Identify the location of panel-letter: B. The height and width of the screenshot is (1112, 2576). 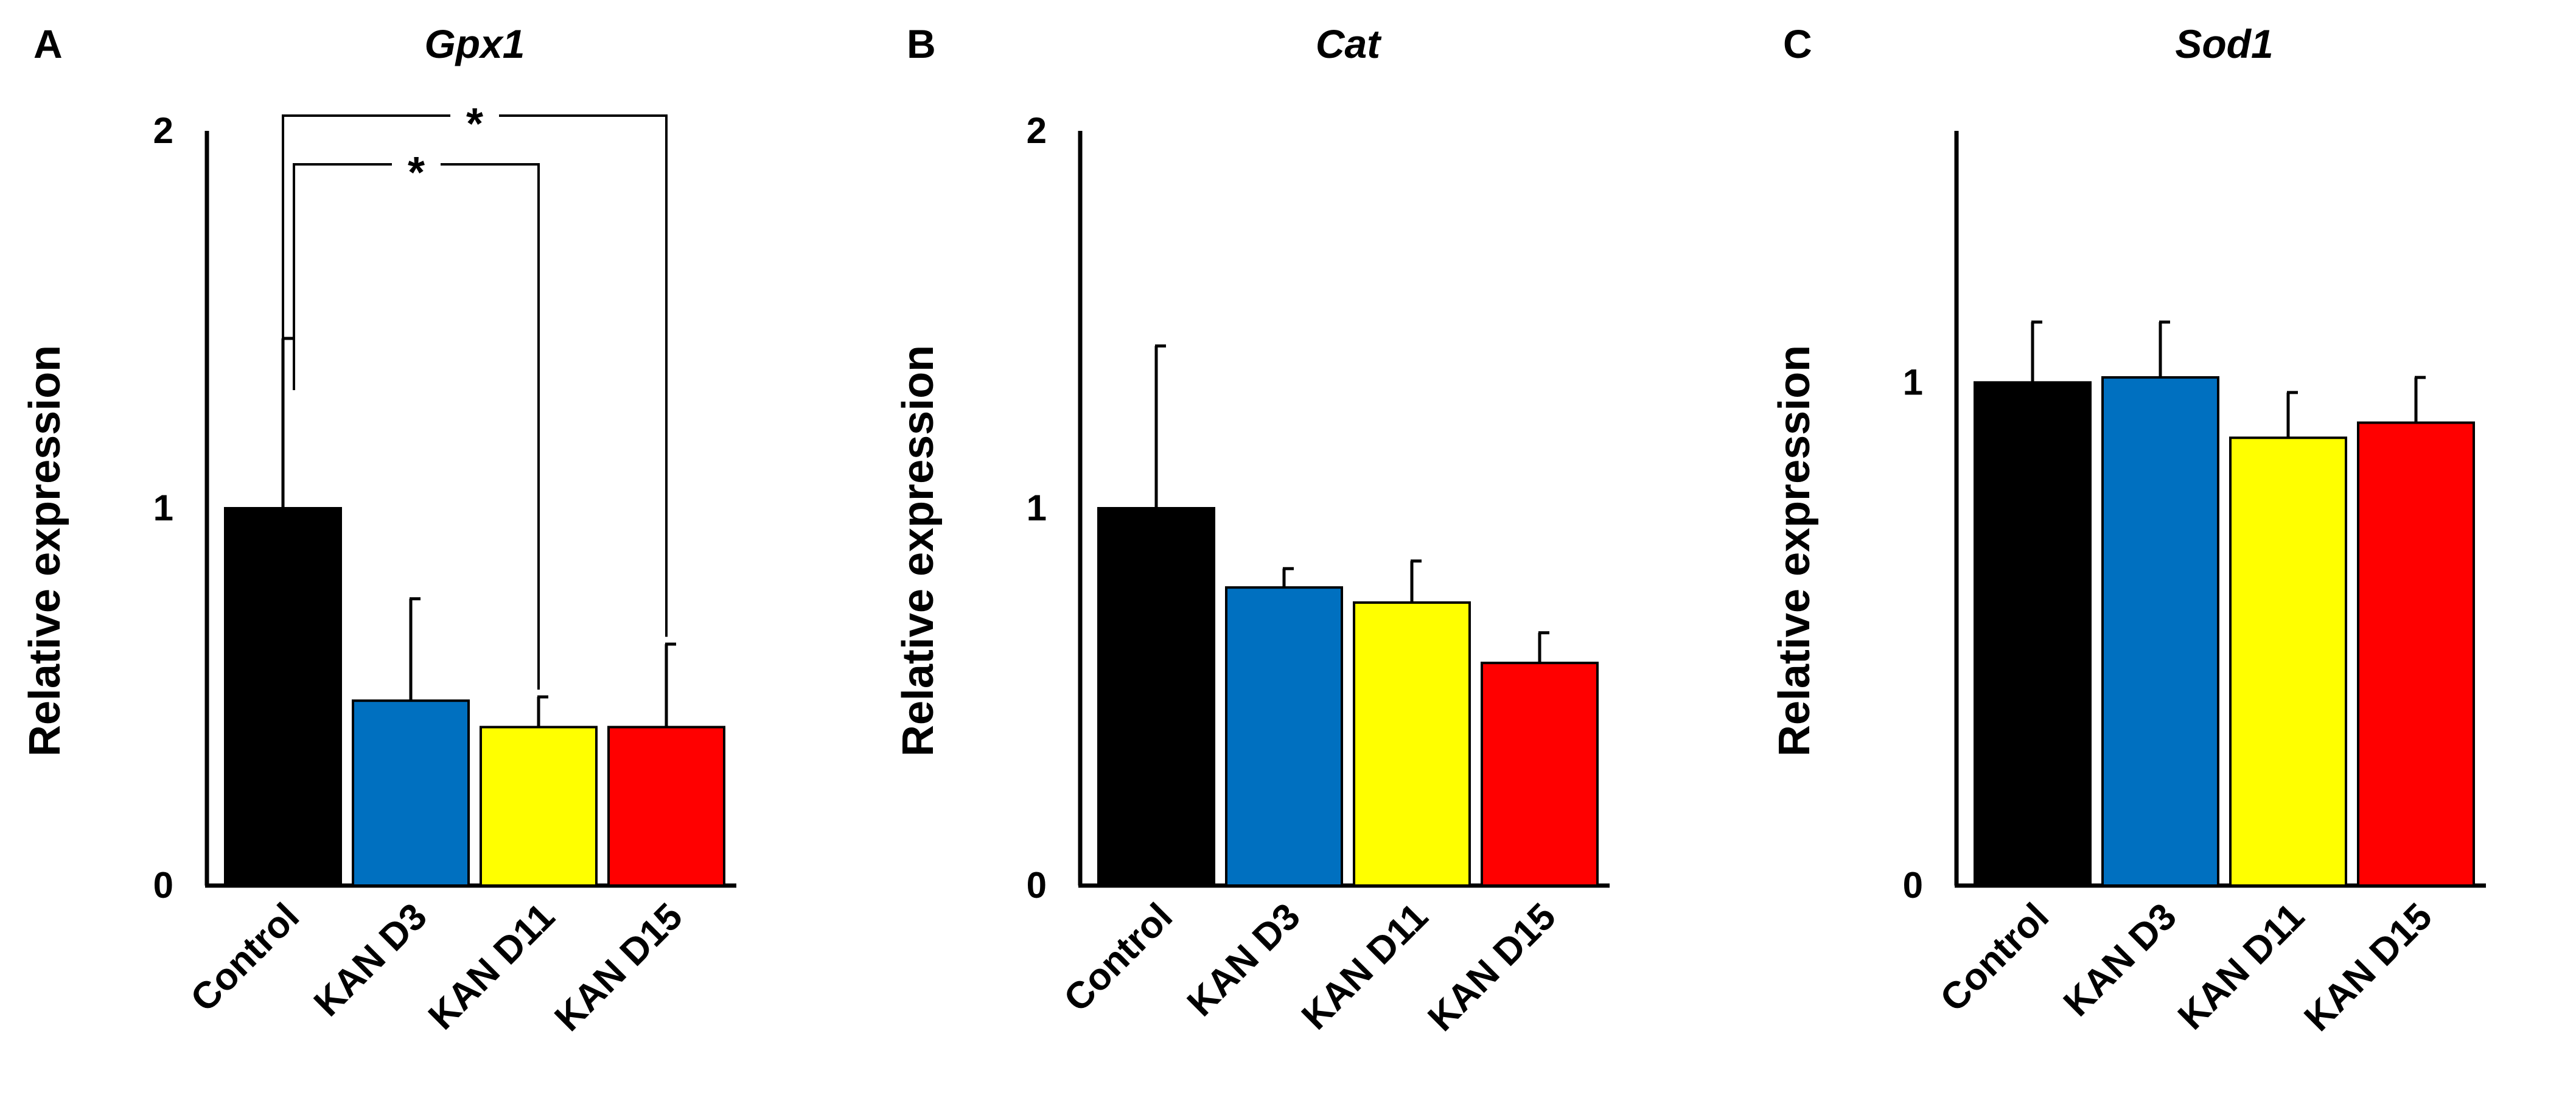
(921, 43).